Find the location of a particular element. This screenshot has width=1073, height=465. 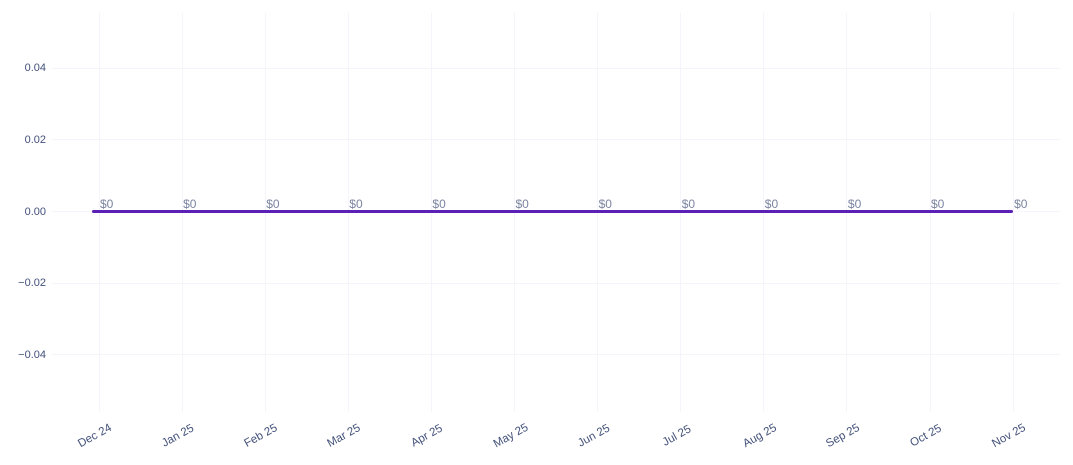

x-tick-label: Jun 25 is located at coordinates (593, 436).